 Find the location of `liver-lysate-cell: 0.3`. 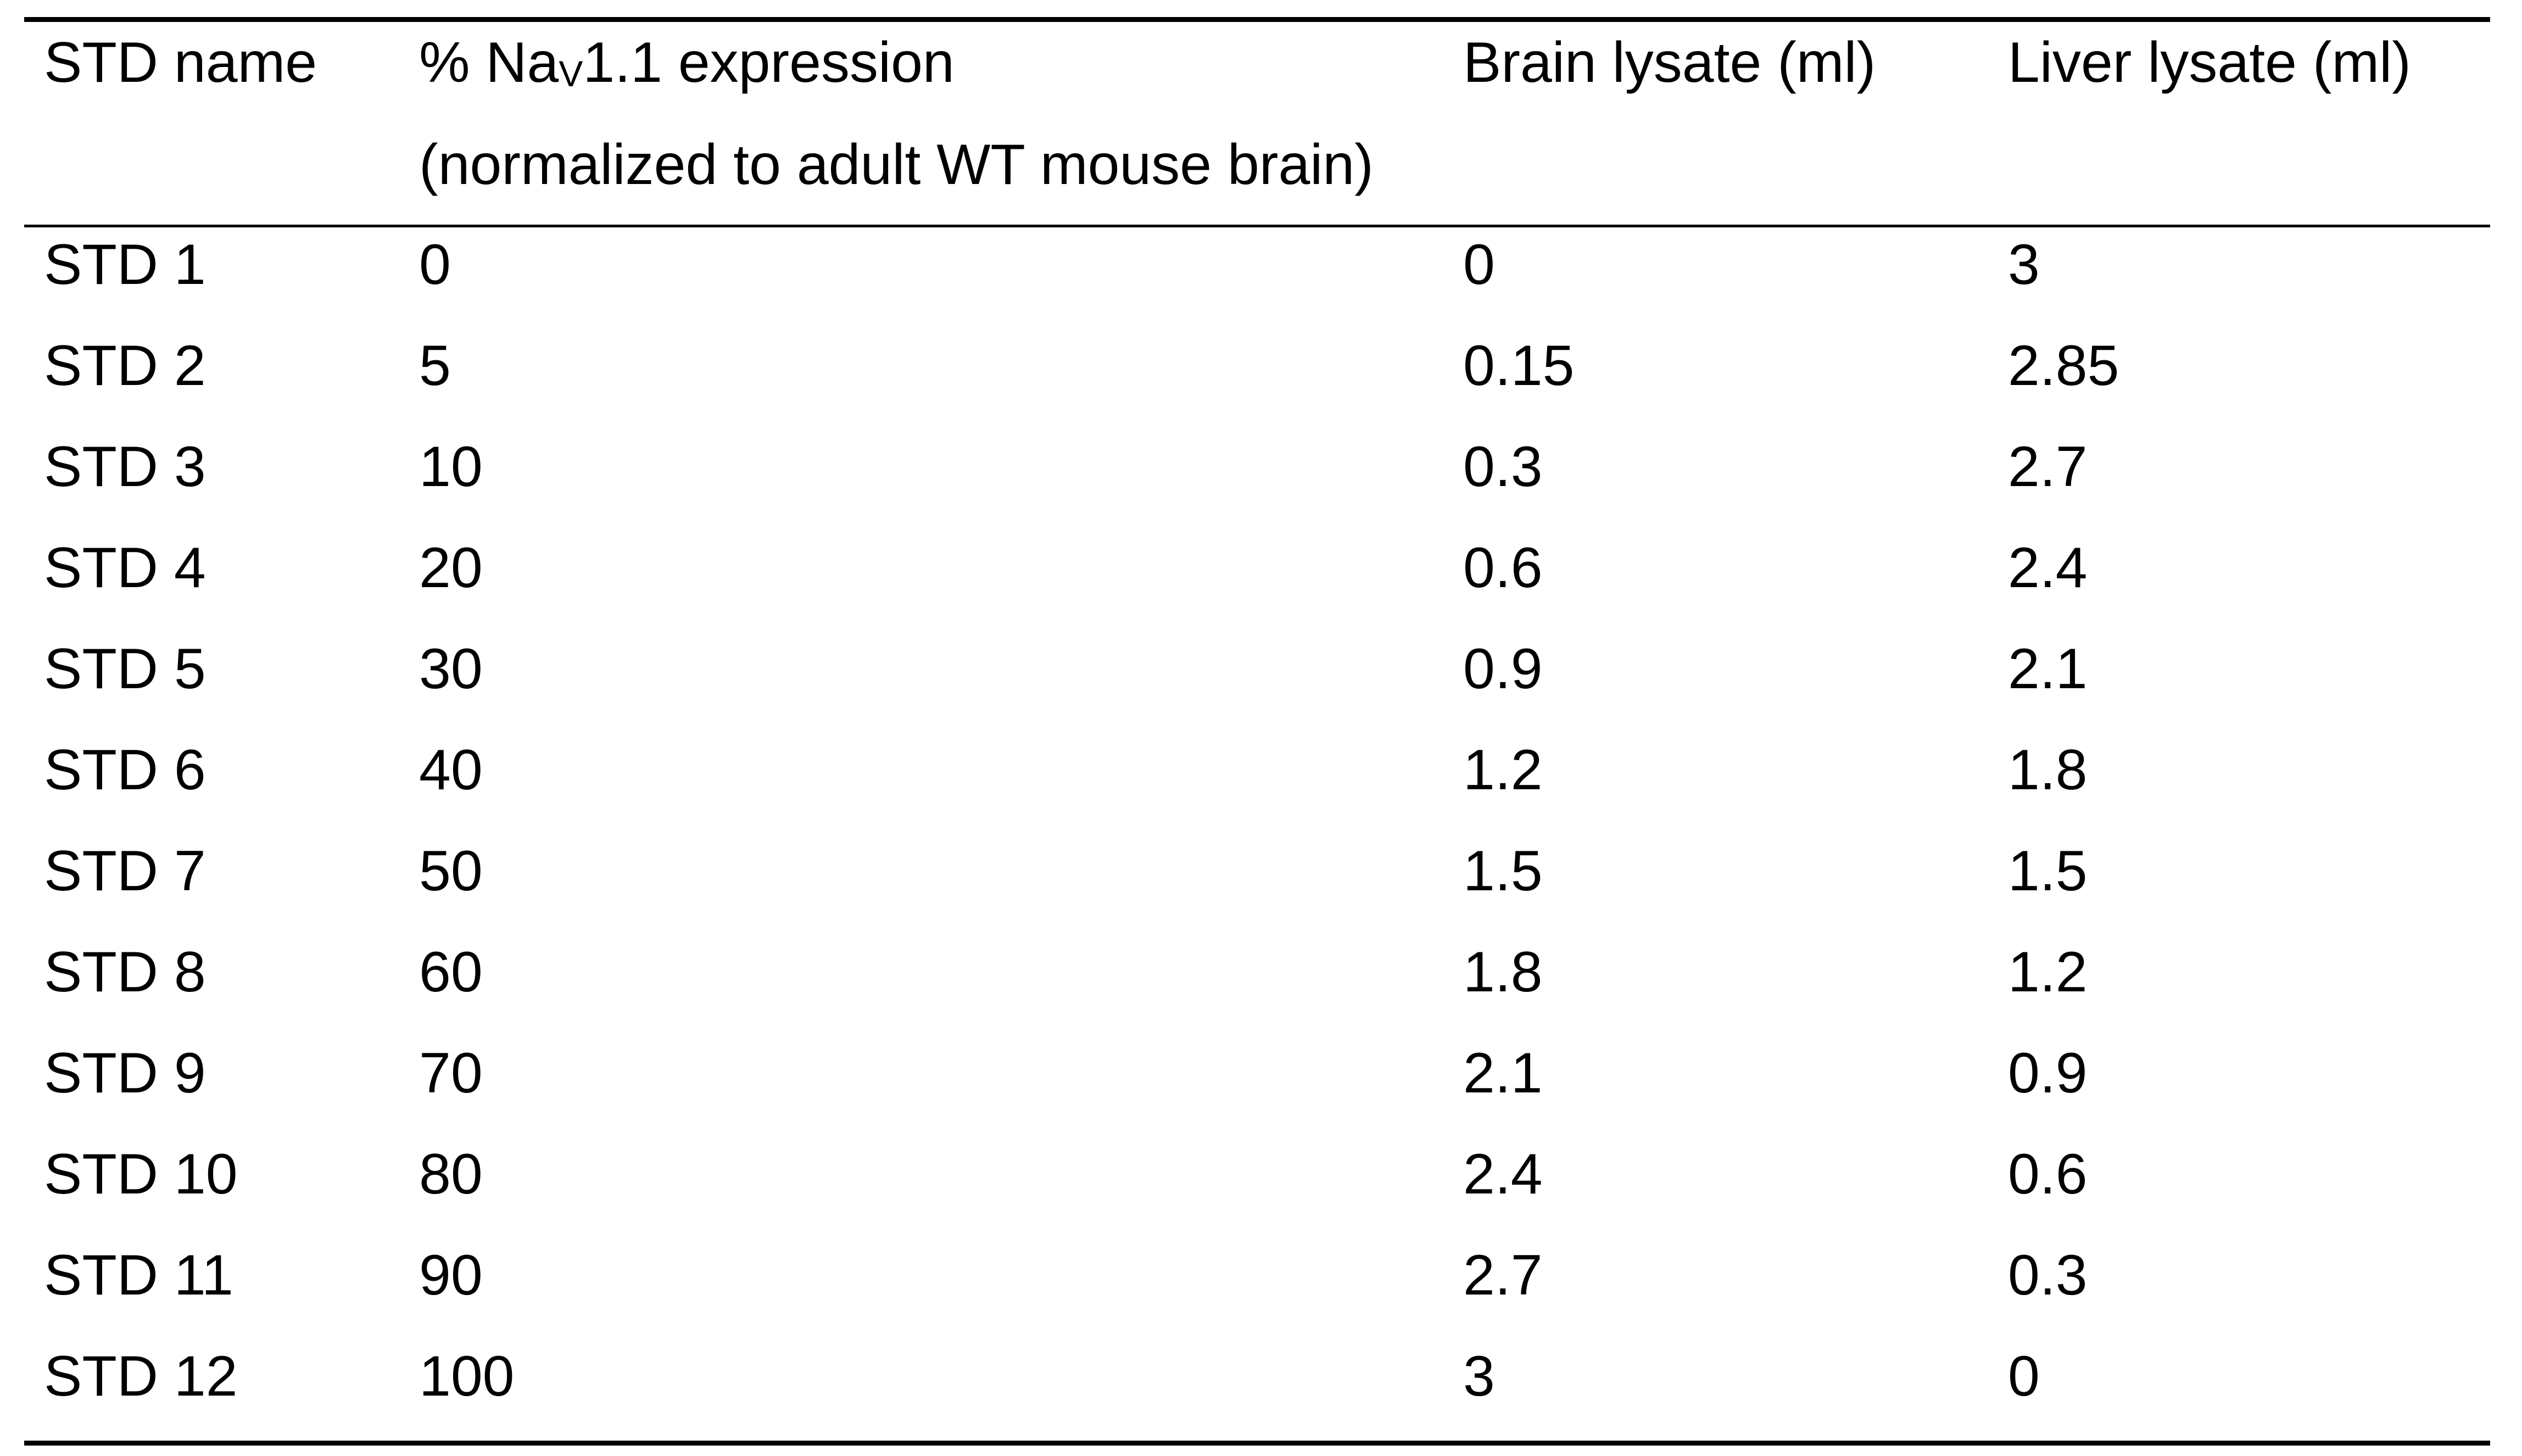

liver-lysate-cell: 0.3 is located at coordinates (2048, 1275).